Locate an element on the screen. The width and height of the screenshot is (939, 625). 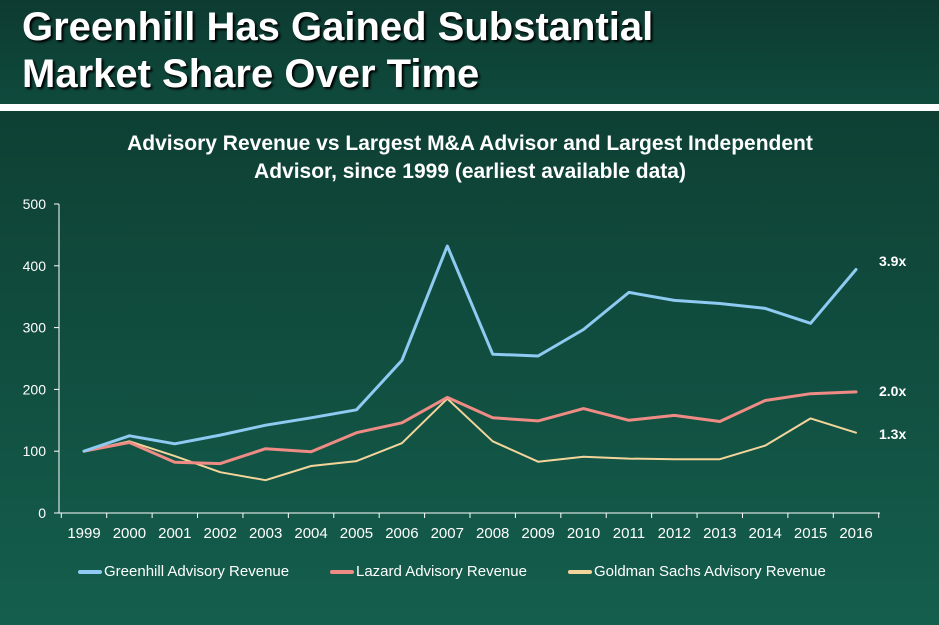
x-tick-label-2005: 2005 is located at coordinates (356, 533).